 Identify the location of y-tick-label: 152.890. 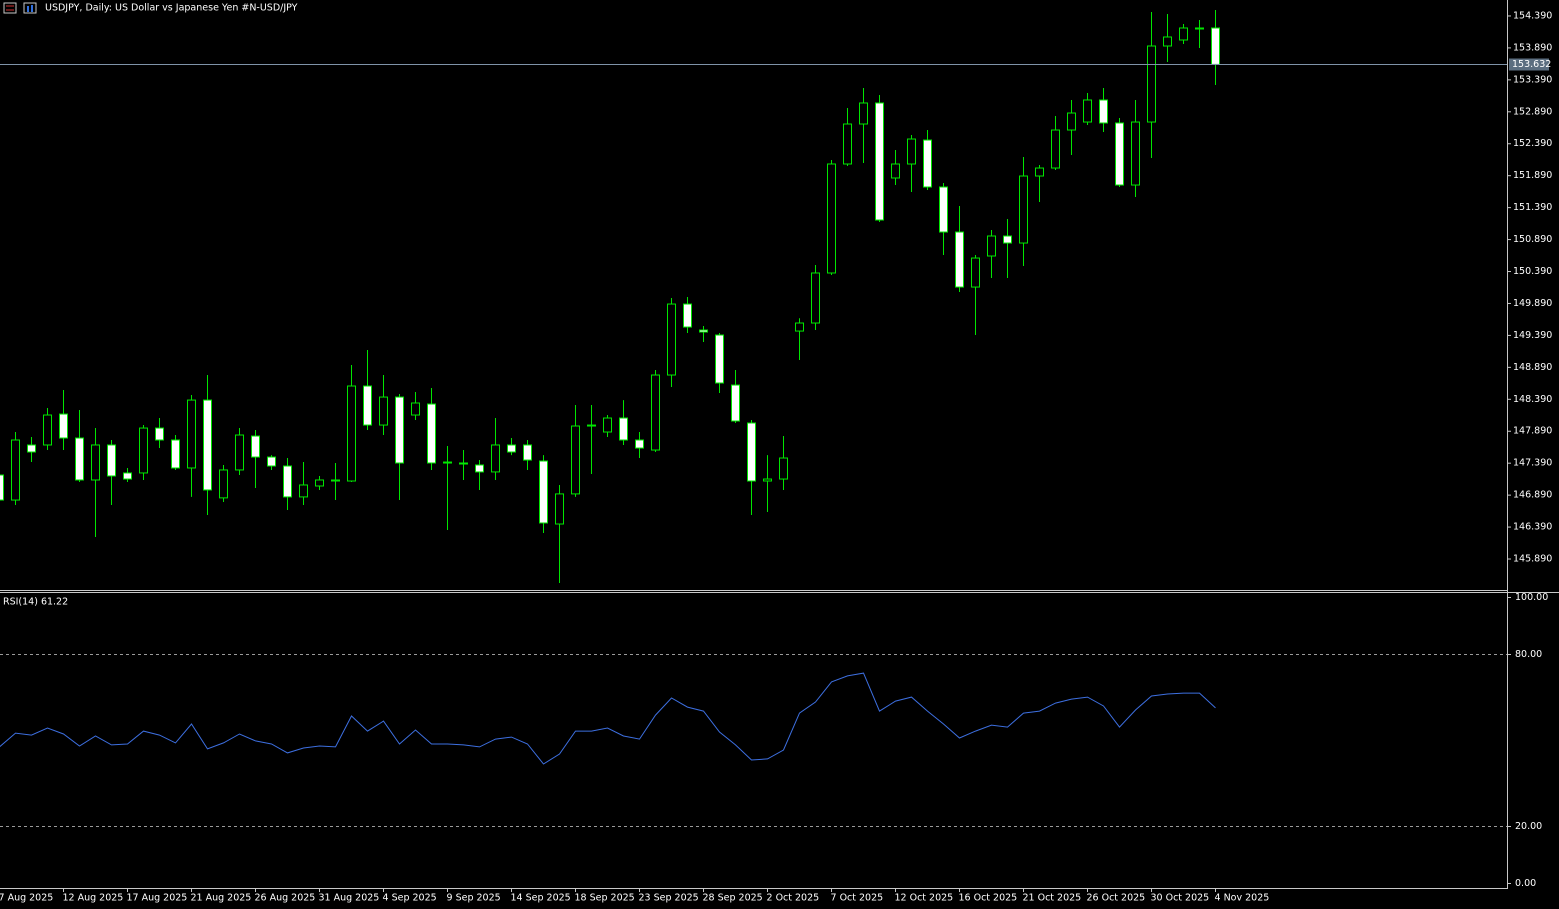
(1532, 111).